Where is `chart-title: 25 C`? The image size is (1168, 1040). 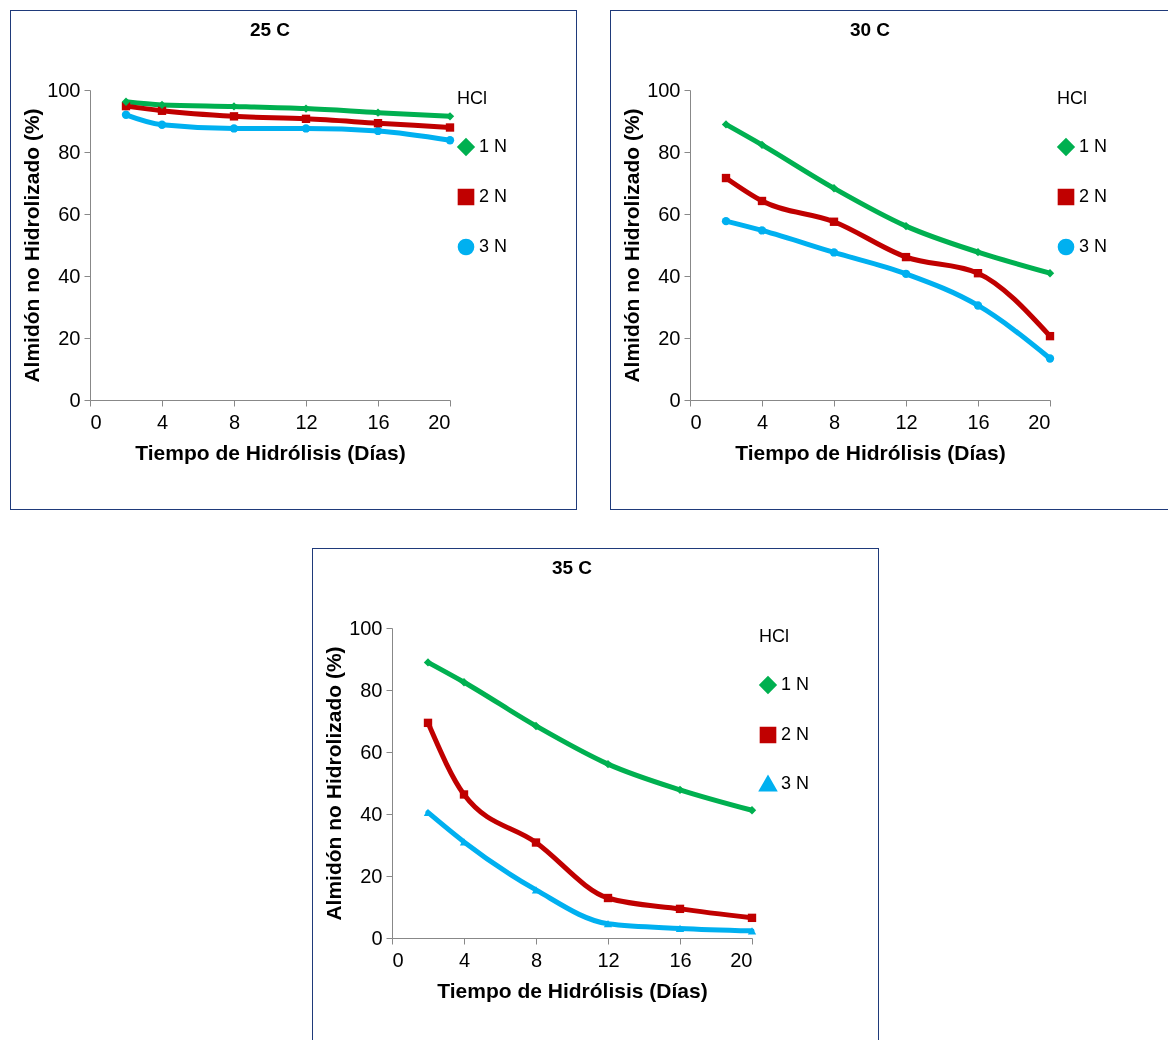
chart-title: 25 C is located at coordinates (270, 29).